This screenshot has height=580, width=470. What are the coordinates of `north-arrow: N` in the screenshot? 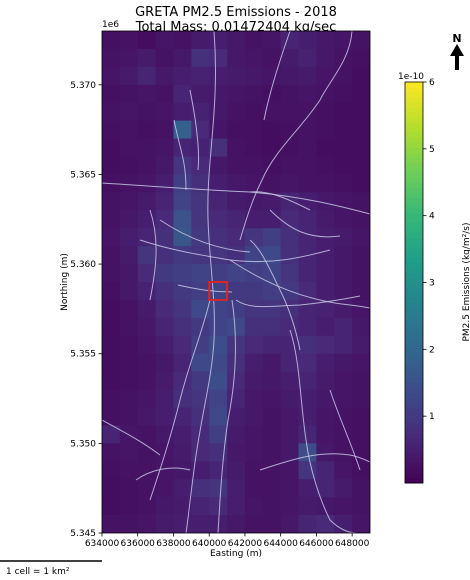 It's located at (457, 51).